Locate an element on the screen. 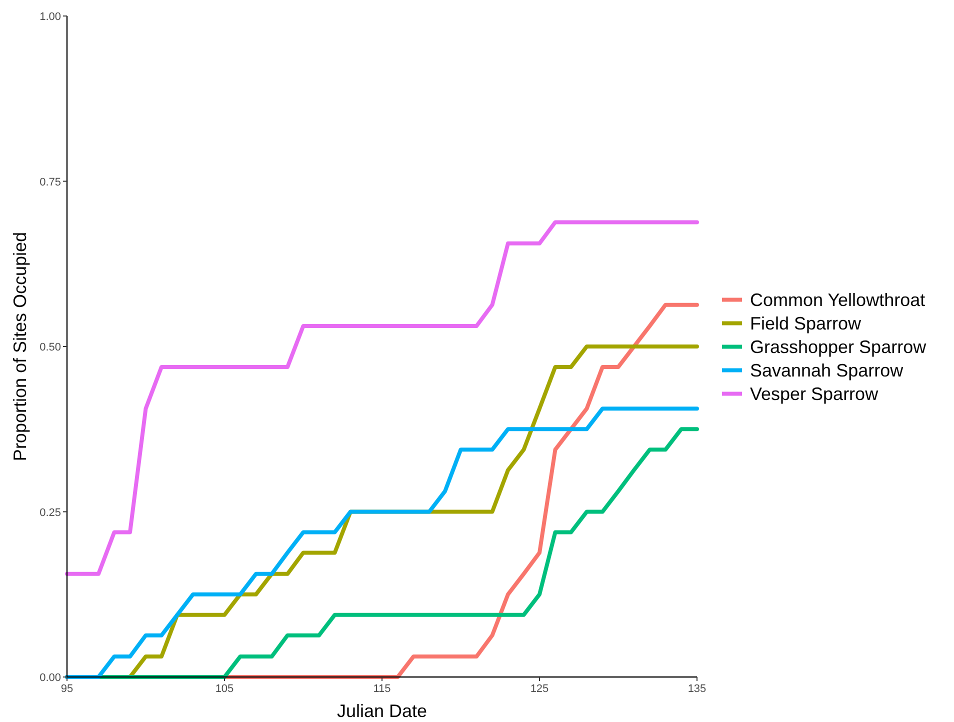 This screenshot has height=722, width=954. x-tick-label: 95 is located at coordinates (67, 689).